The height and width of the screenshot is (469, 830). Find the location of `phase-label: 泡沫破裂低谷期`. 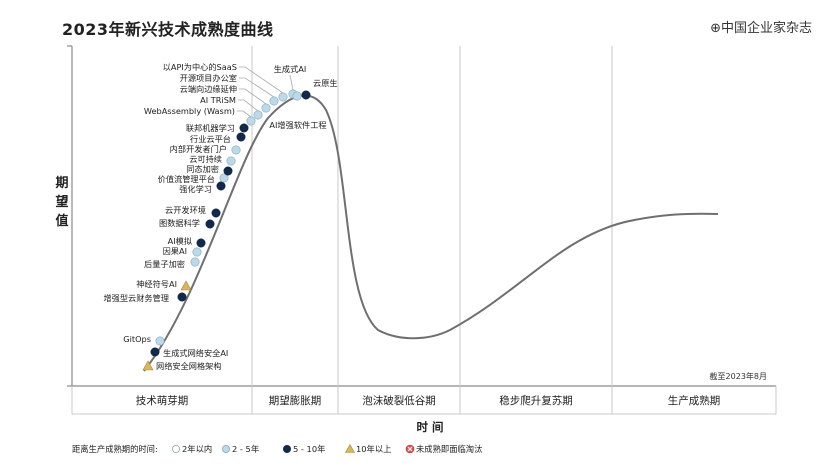

phase-label: 泡沫破裂低谷期 is located at coordinates (399, 400).